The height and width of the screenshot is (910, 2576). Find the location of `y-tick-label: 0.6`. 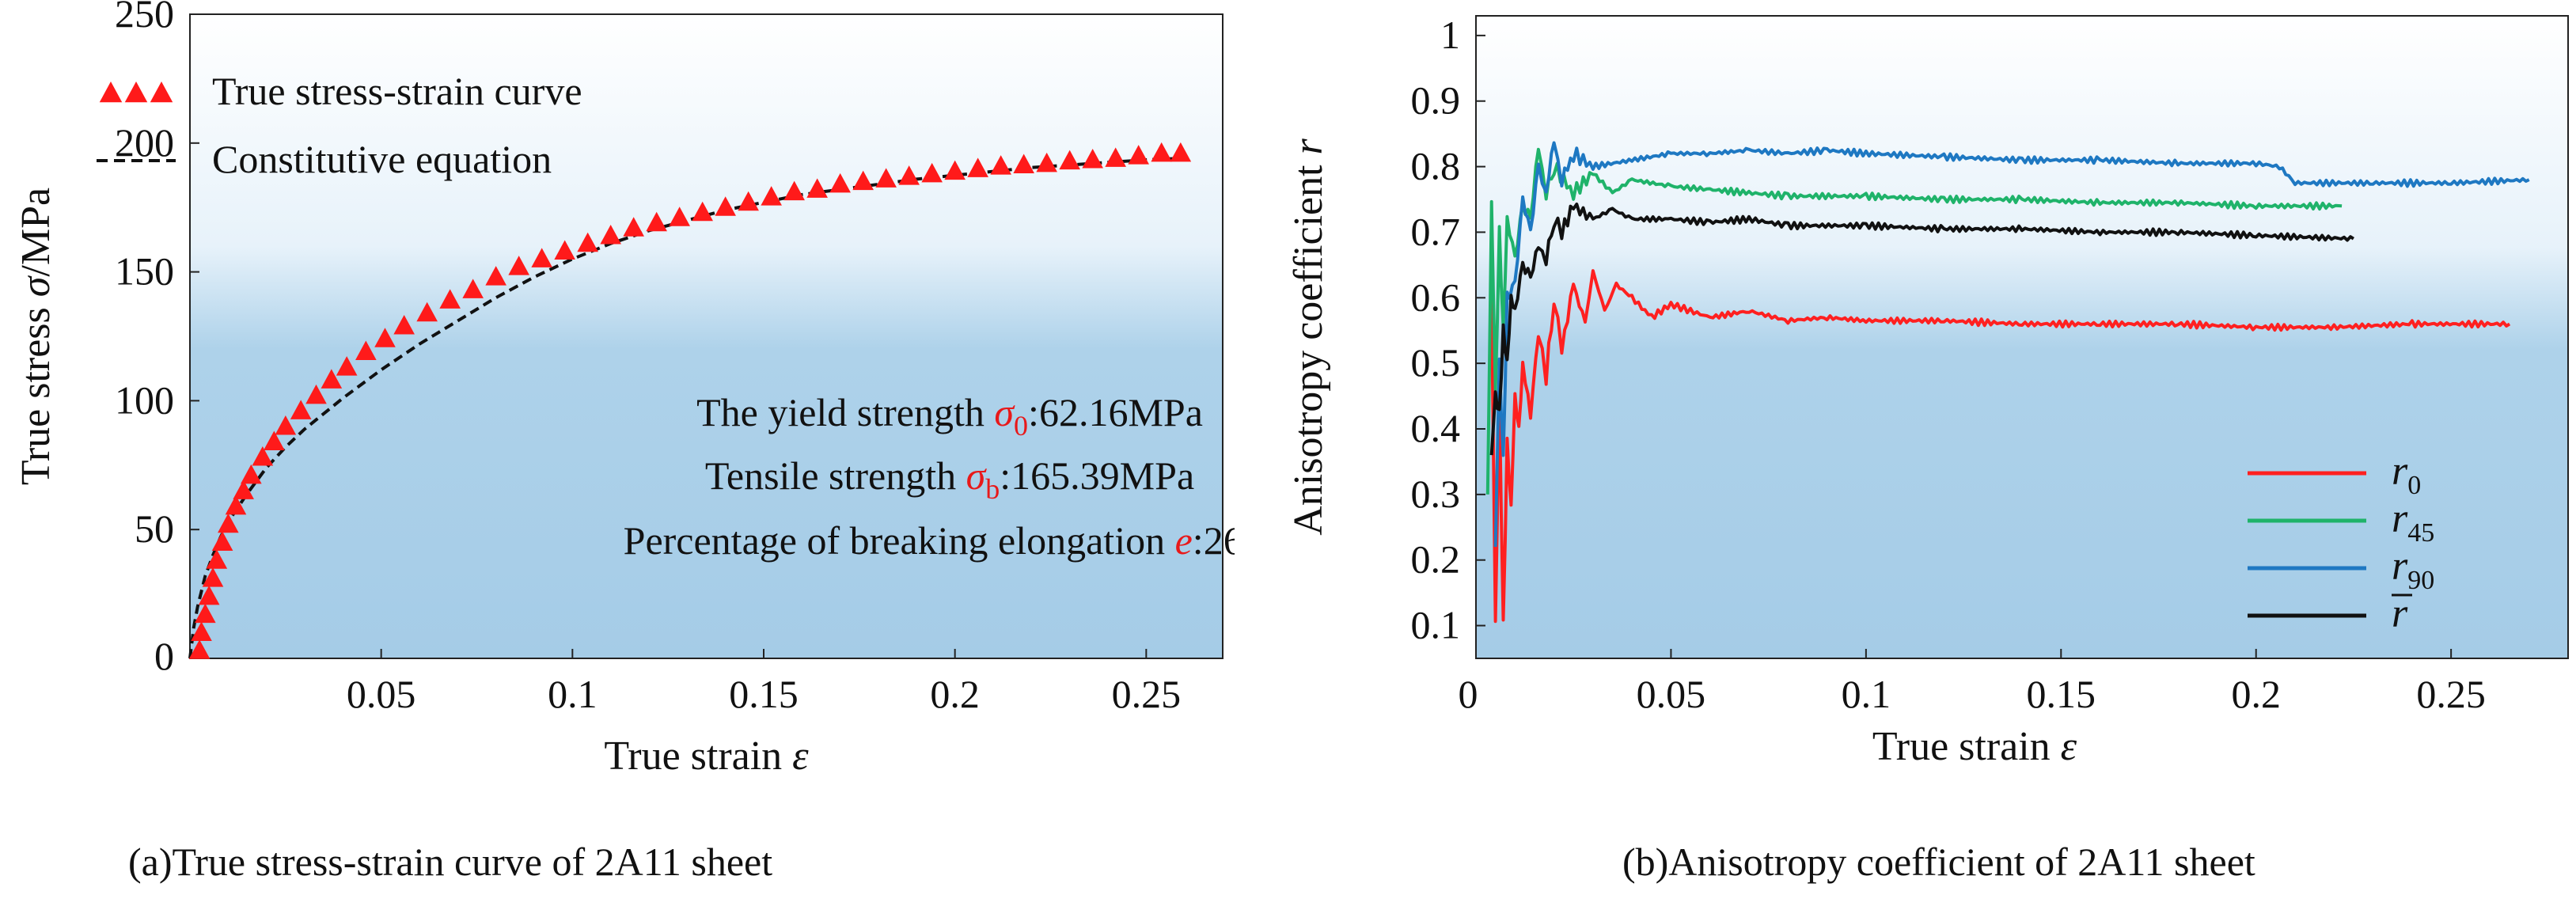

y-tick-label: 0.6 is located at coordinates (1436, 297).